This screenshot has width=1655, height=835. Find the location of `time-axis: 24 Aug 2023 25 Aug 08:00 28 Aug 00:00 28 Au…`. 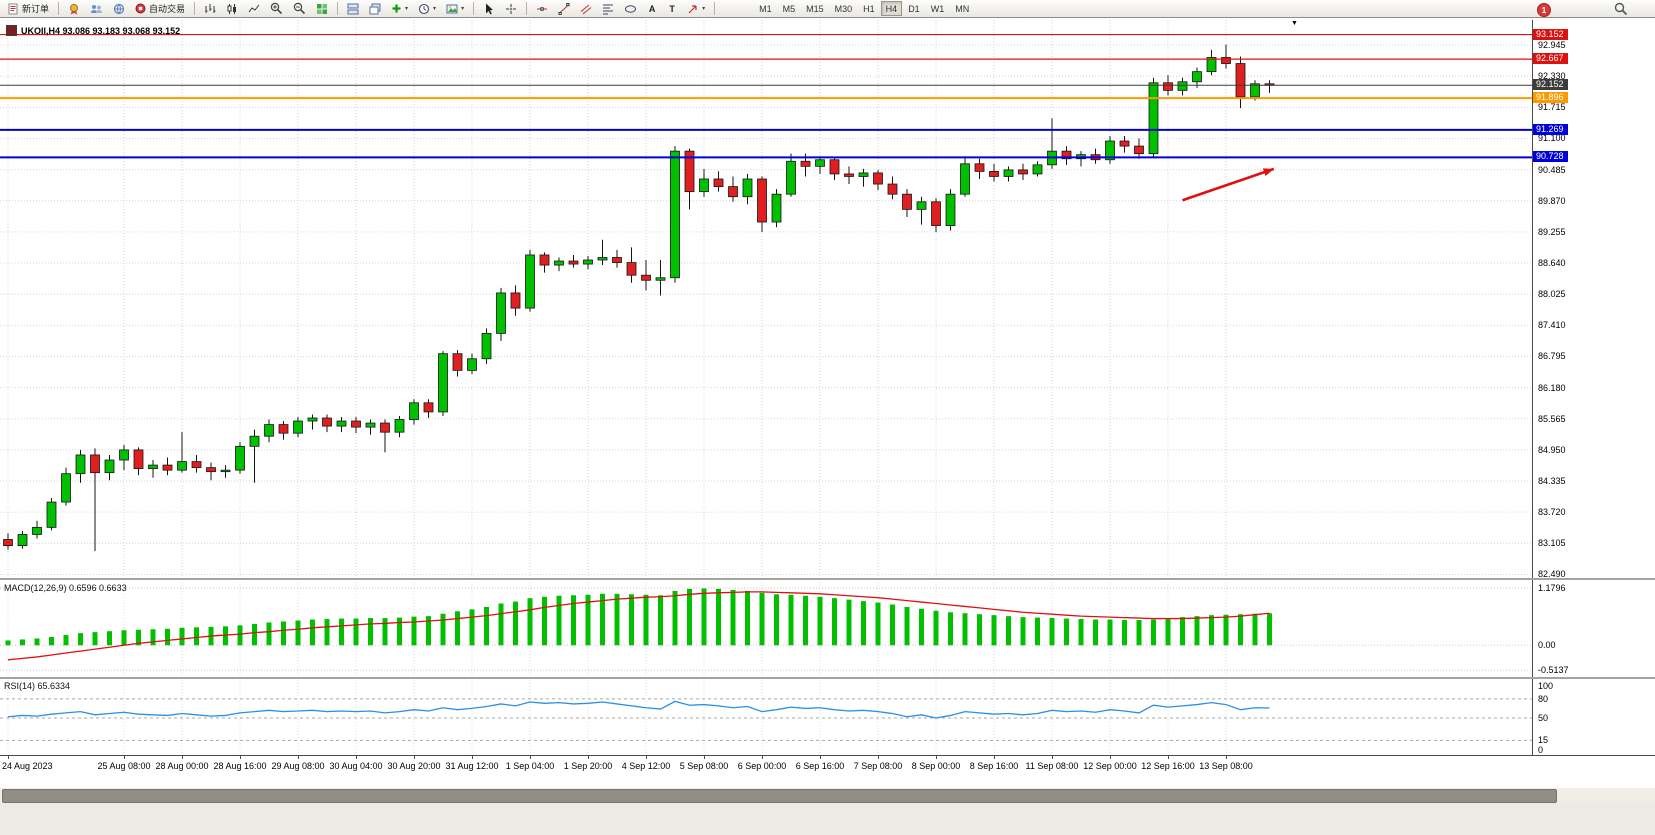

time-axis: 24 Aug 2023 25 Aug 08:00 28 Aug 00:00 28 Au… is located at coordinates (827, 765).